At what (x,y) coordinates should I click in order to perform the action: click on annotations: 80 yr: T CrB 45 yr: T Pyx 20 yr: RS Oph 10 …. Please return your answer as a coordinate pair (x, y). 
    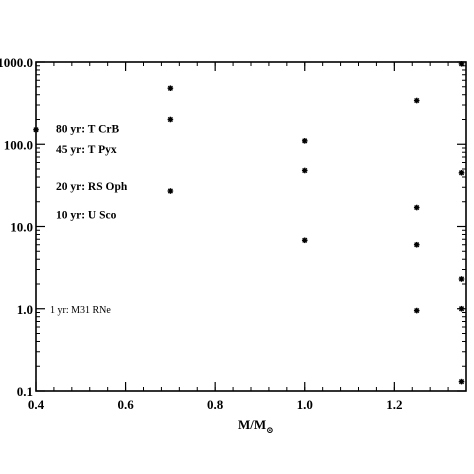
    Looking at the image, I should click on (89, 220).